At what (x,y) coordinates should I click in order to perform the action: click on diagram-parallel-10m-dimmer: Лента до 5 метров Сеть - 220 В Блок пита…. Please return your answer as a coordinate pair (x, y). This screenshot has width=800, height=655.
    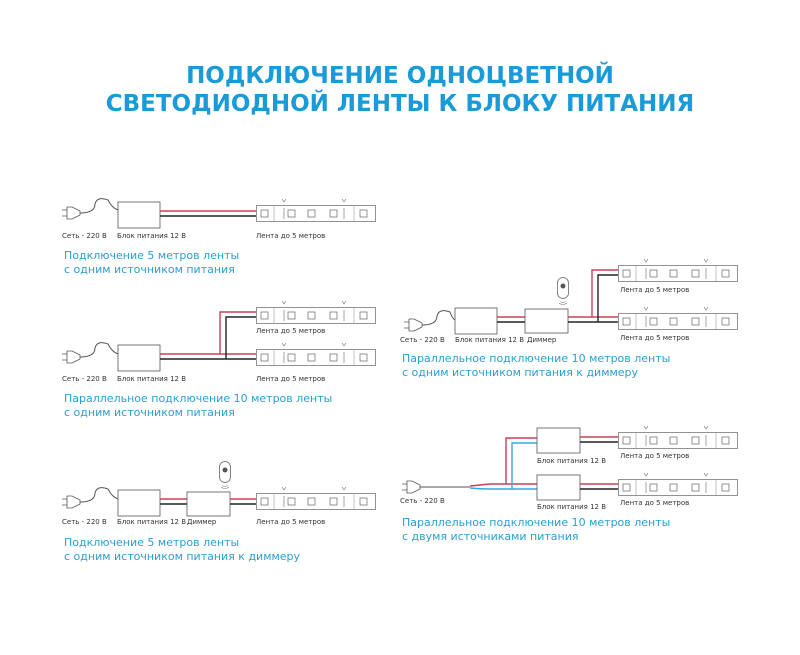
    Looking at the image, I should click on (569, 318).